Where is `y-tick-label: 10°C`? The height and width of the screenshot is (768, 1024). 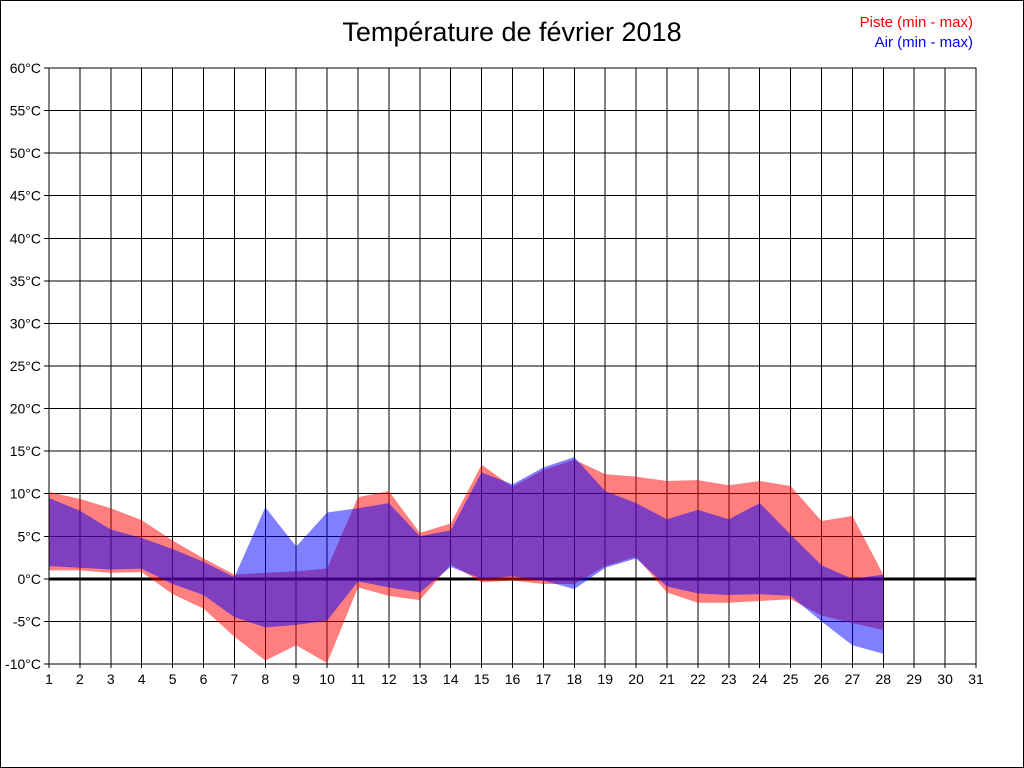
y-tick-label: 10°C is located at coordinates (25, 494).